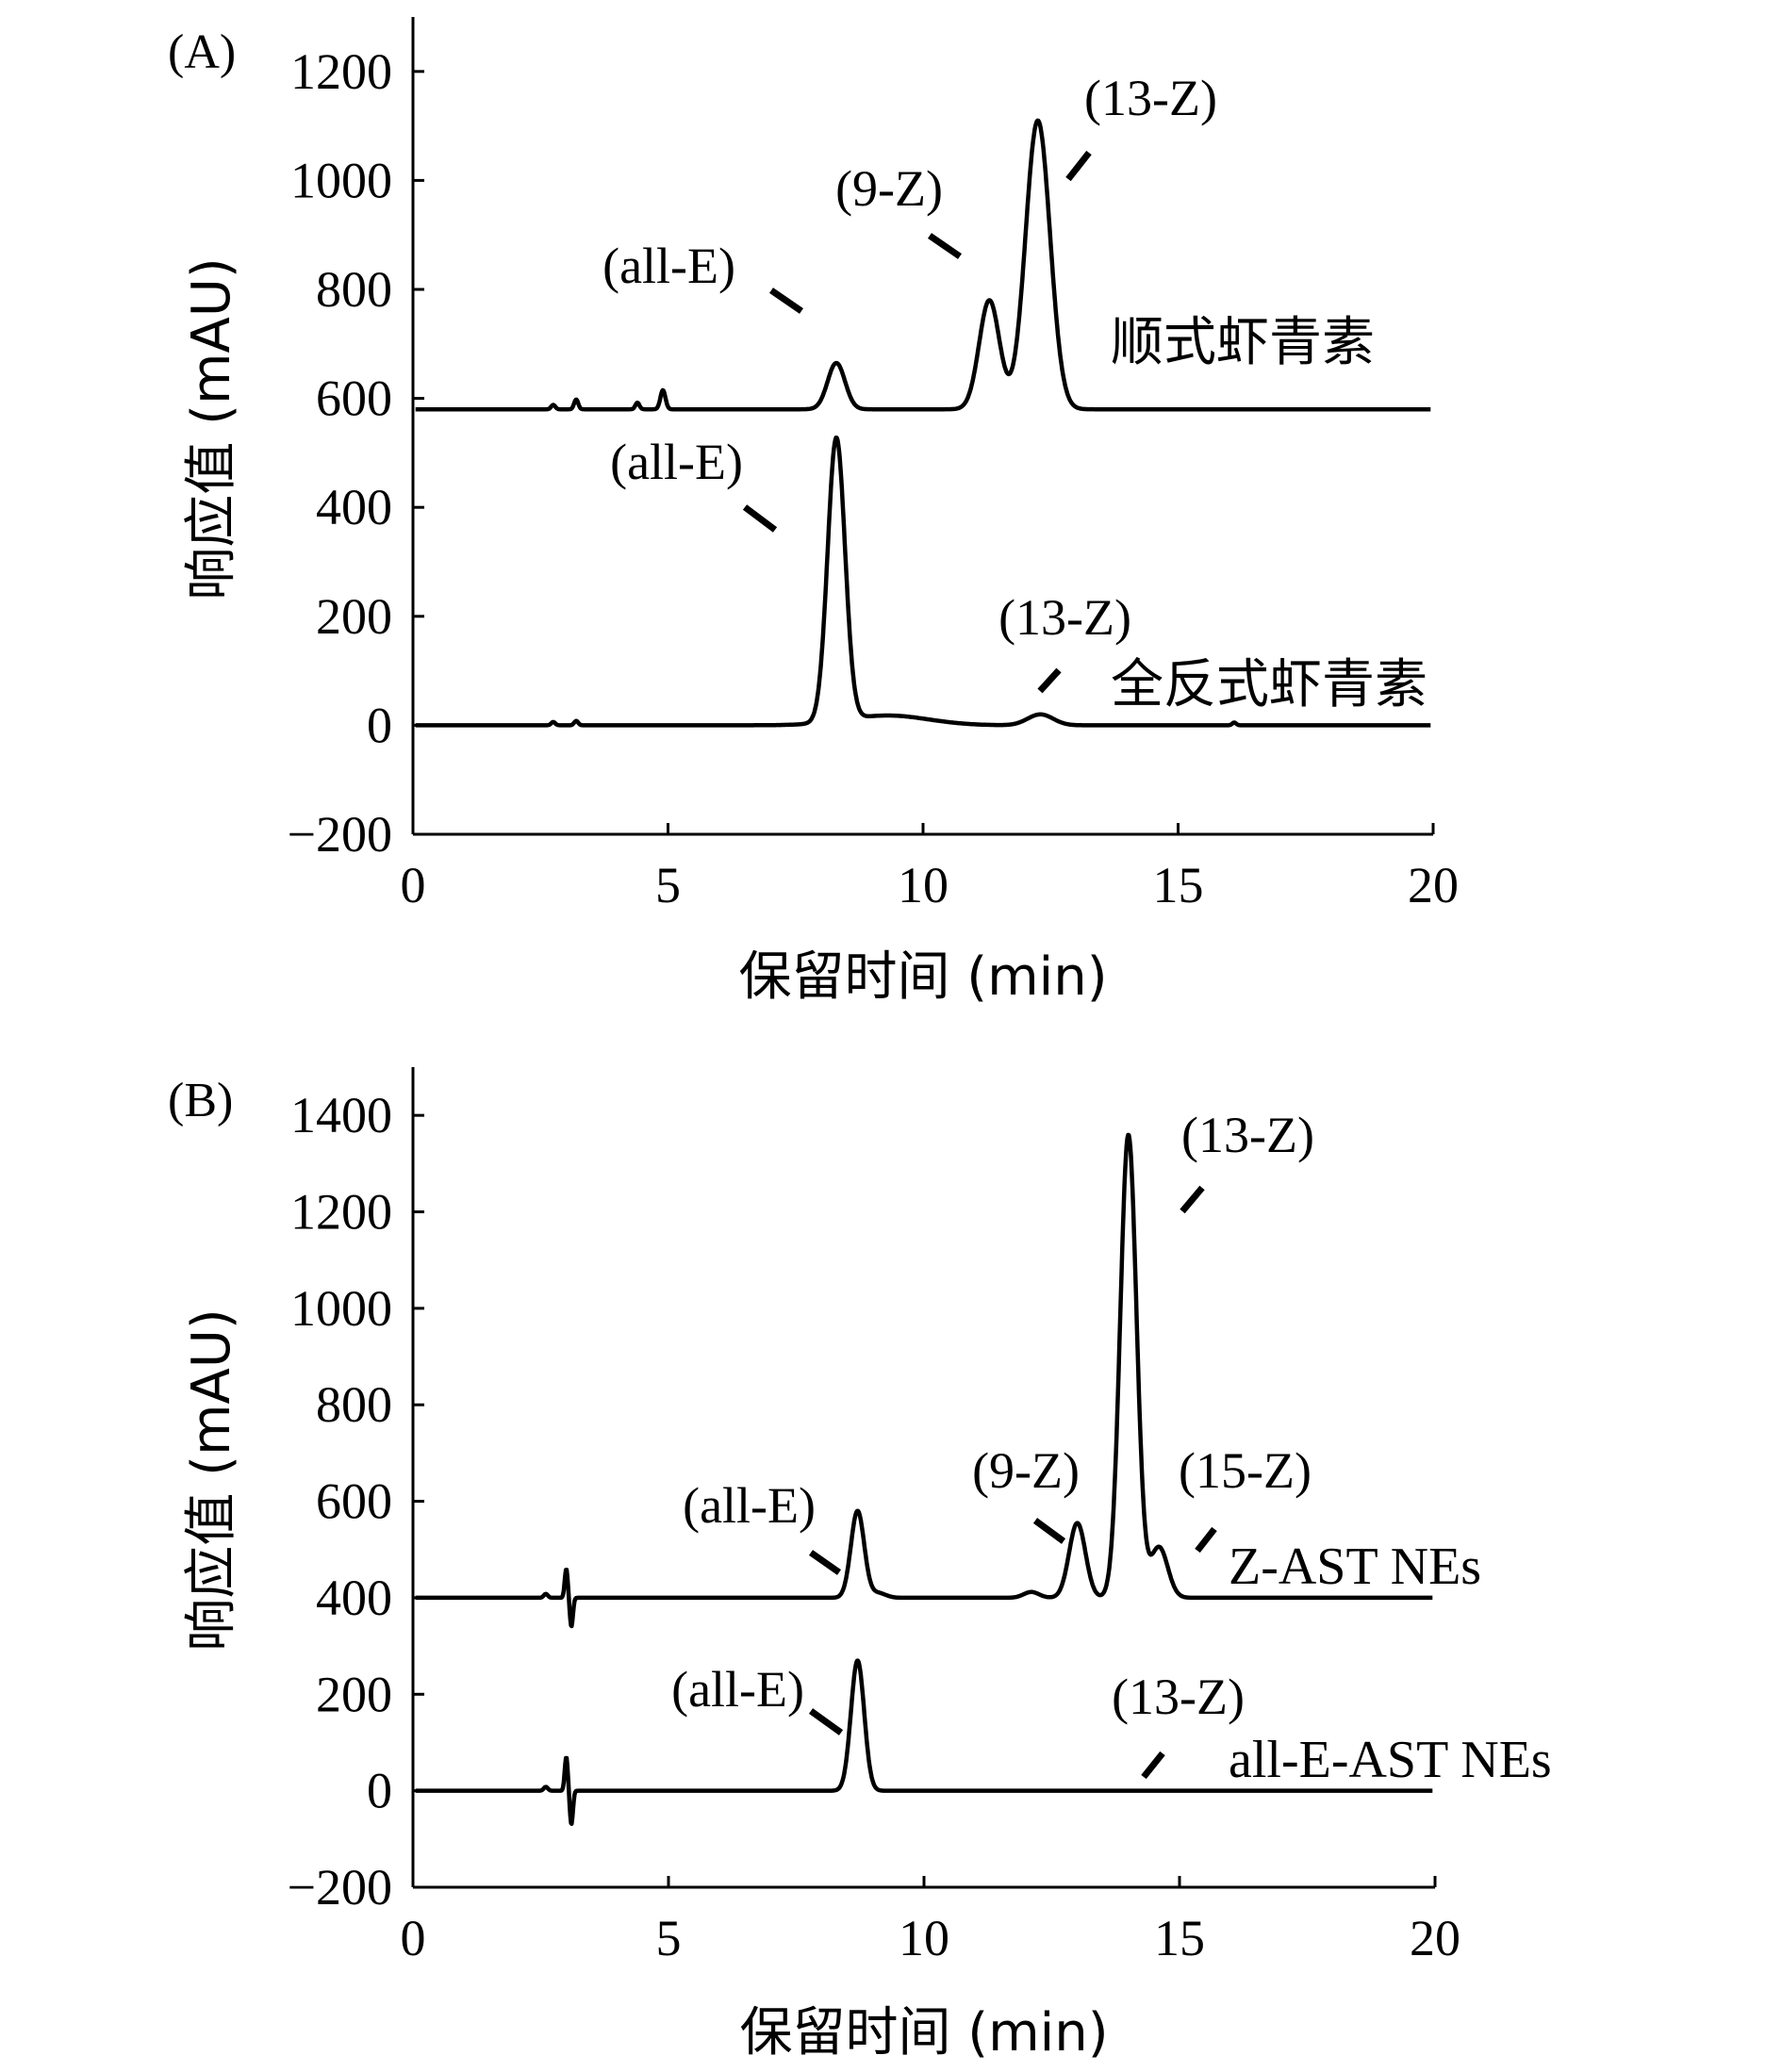 This screenshot has height=2072, width=1782. What do you see at coordinates (1390, 1760) in the screenshot?
I see `series-label: all-E-AST NEs` at bounding box center [1390, 1760].